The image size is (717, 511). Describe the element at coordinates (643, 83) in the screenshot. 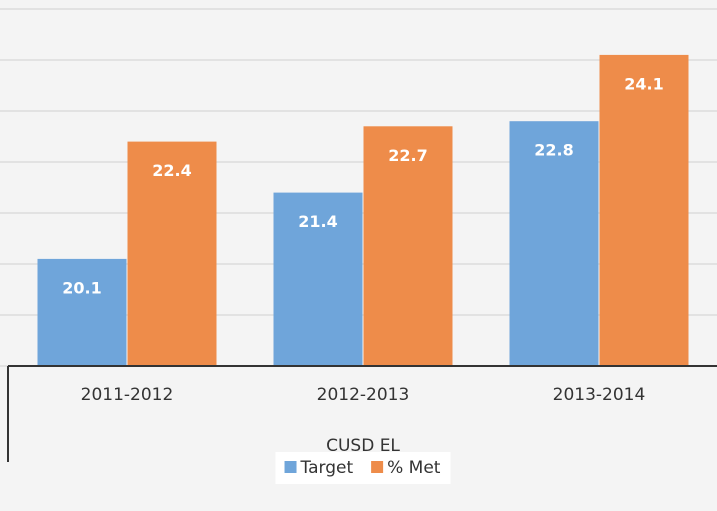

I see `data-label: 24.1` at that location.